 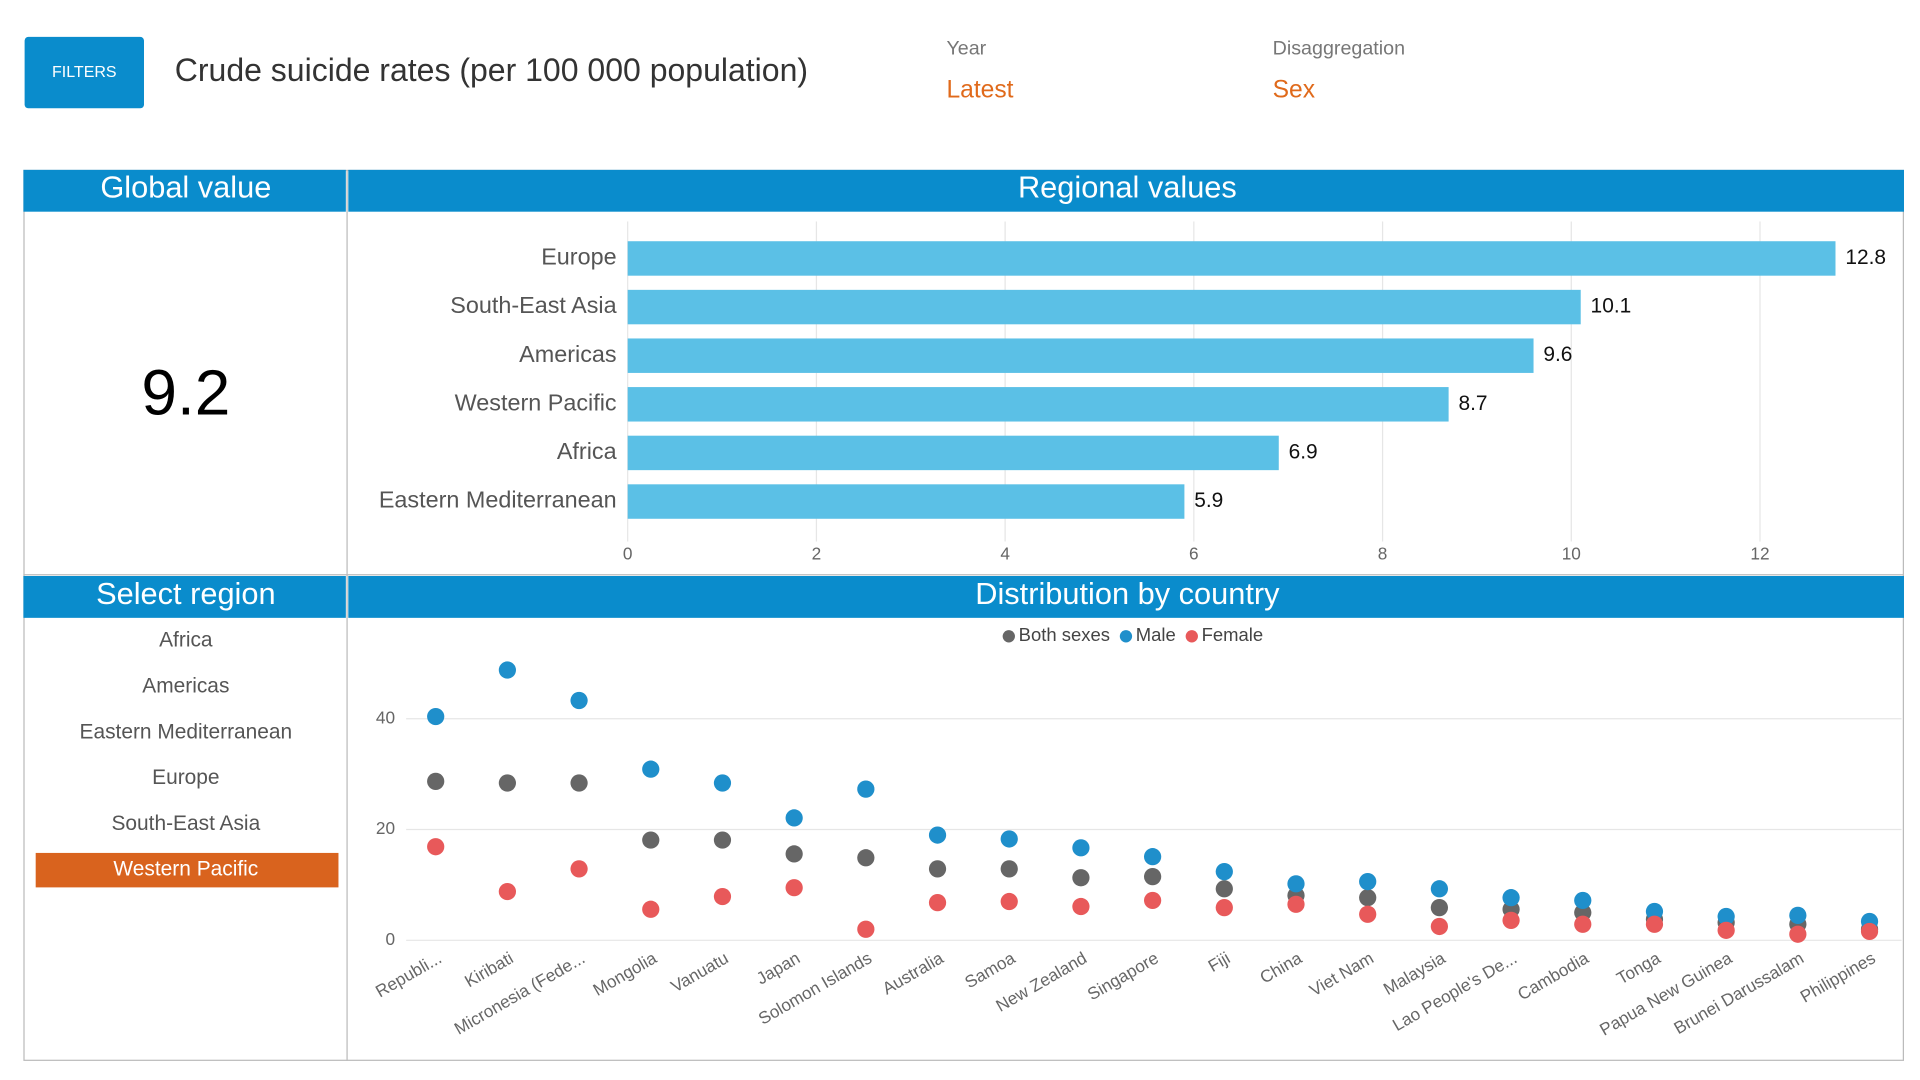 What do you see at coordinates (536, 402) in the screenshot?
I see `y-tick-label: Western Pacific` at bounding box center [536, 402].